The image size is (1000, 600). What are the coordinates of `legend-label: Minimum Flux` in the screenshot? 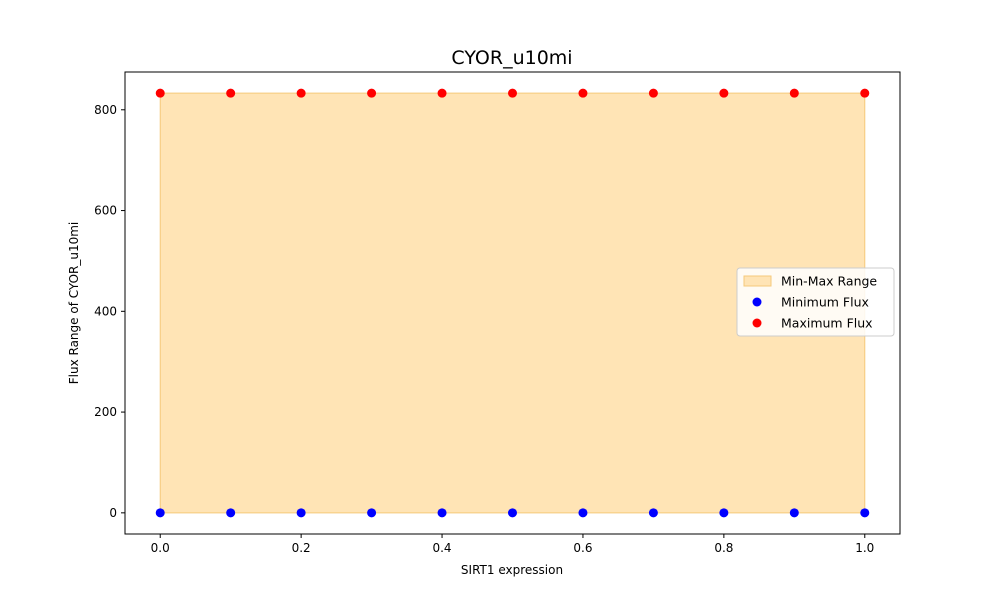 It's located at (825, 302).